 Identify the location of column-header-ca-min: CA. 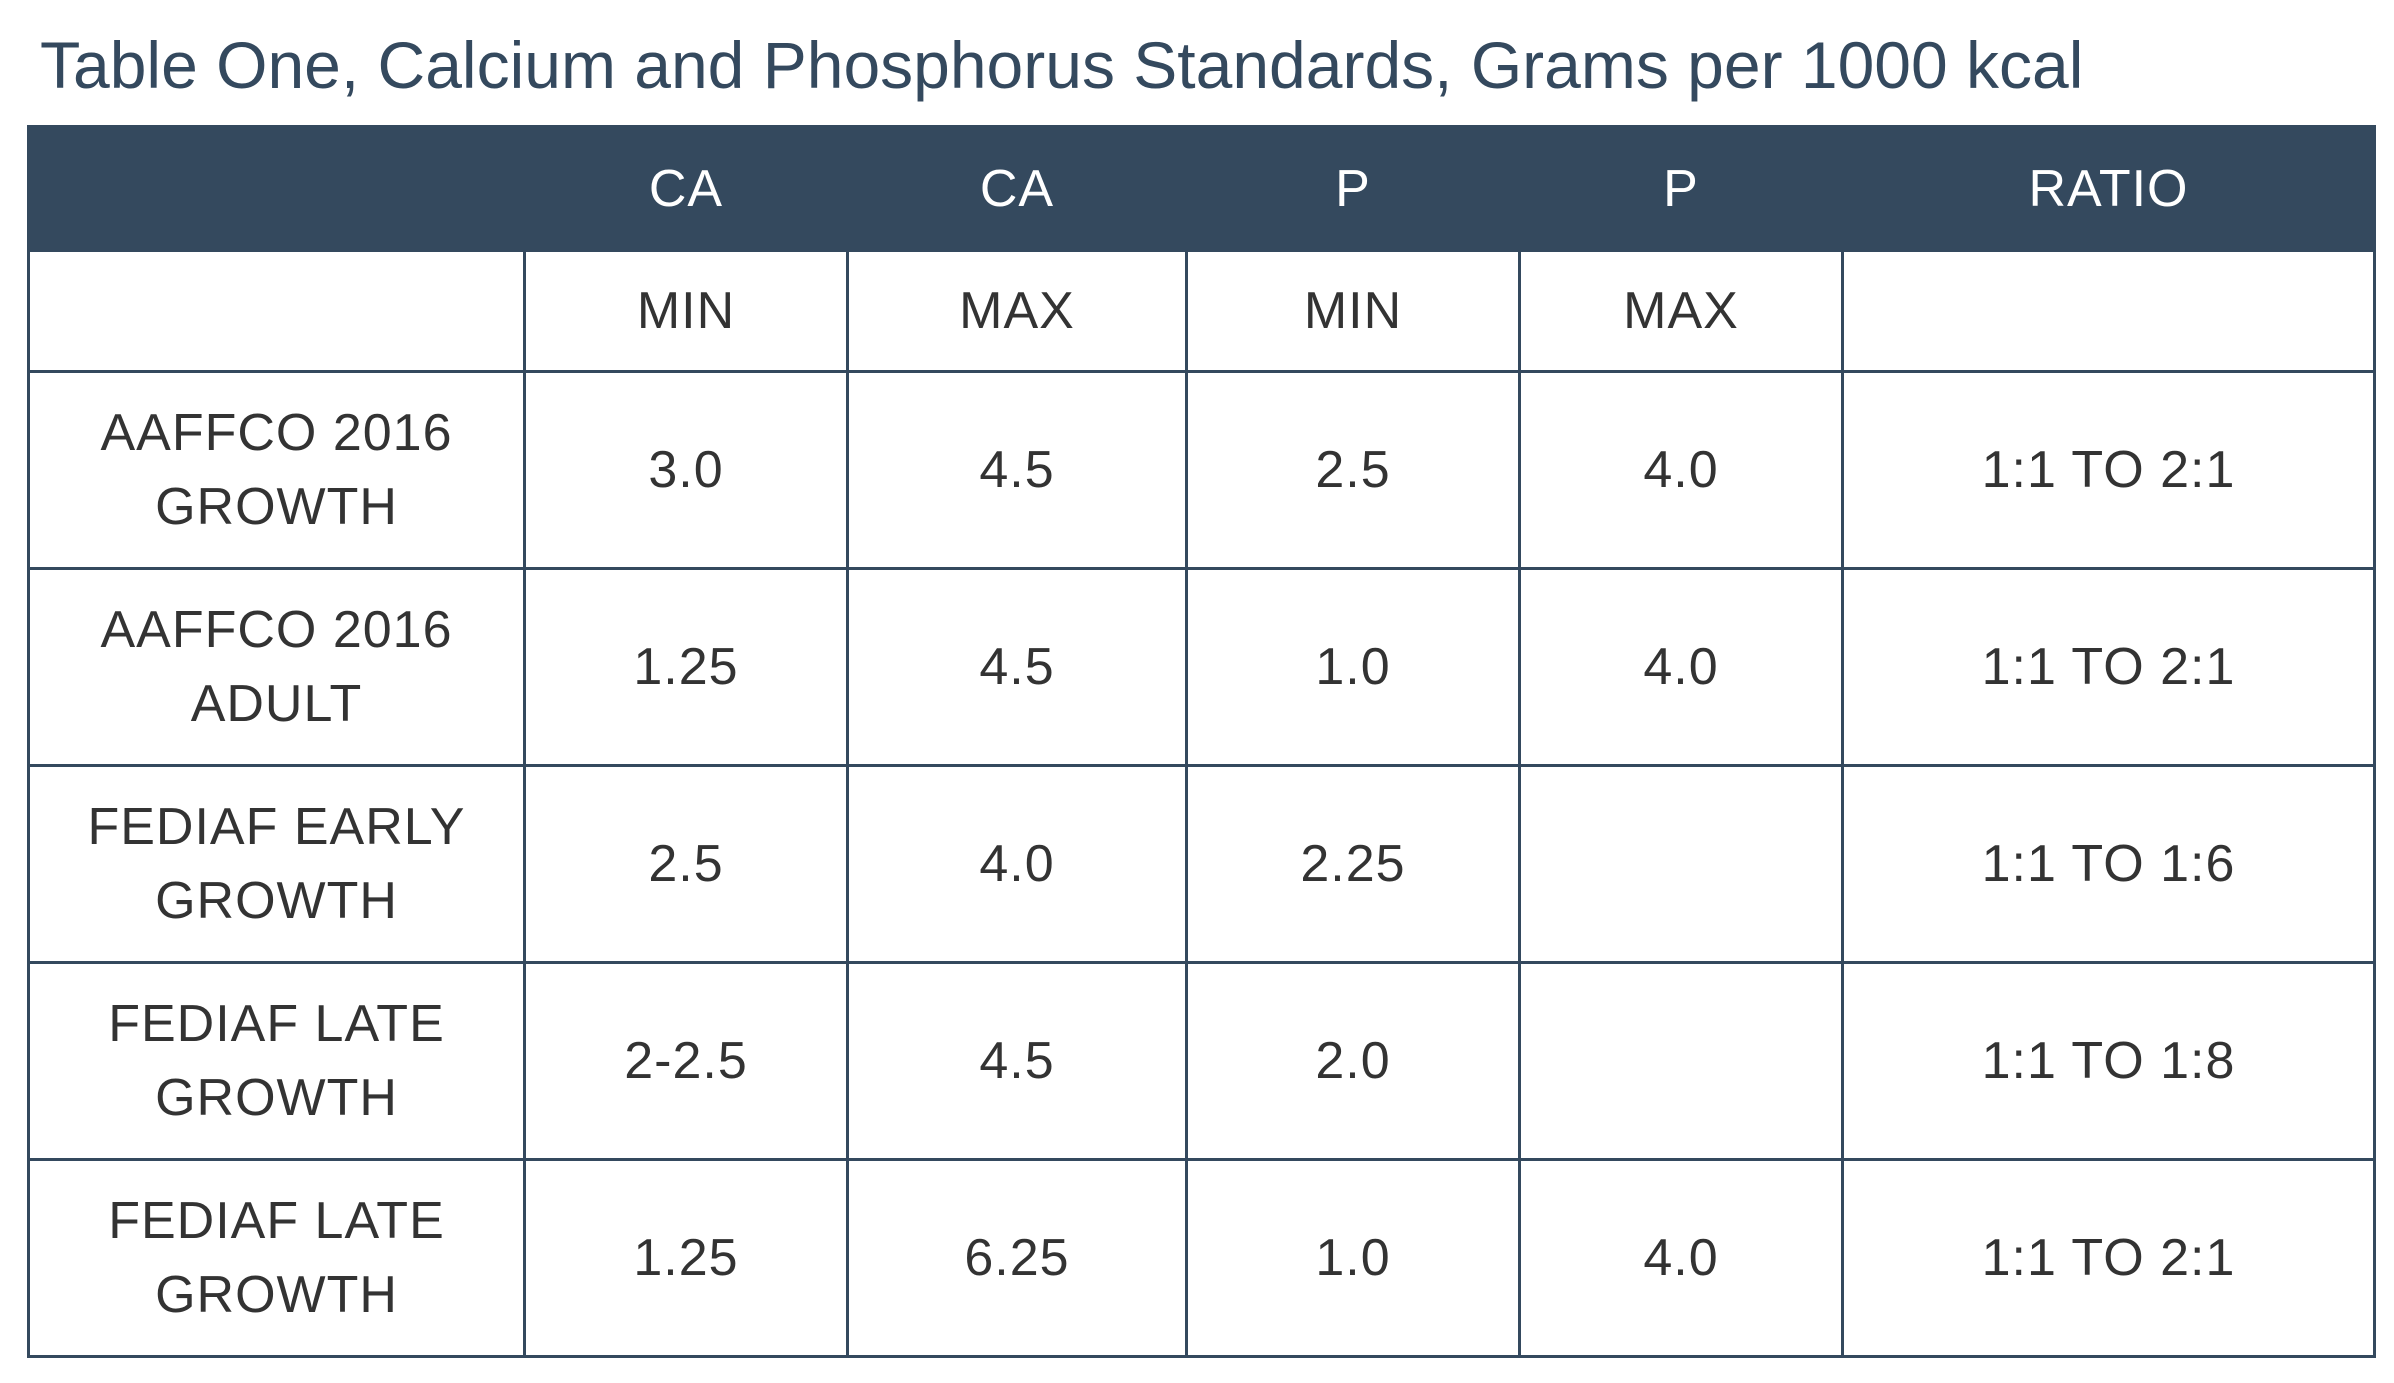
(686, 188).